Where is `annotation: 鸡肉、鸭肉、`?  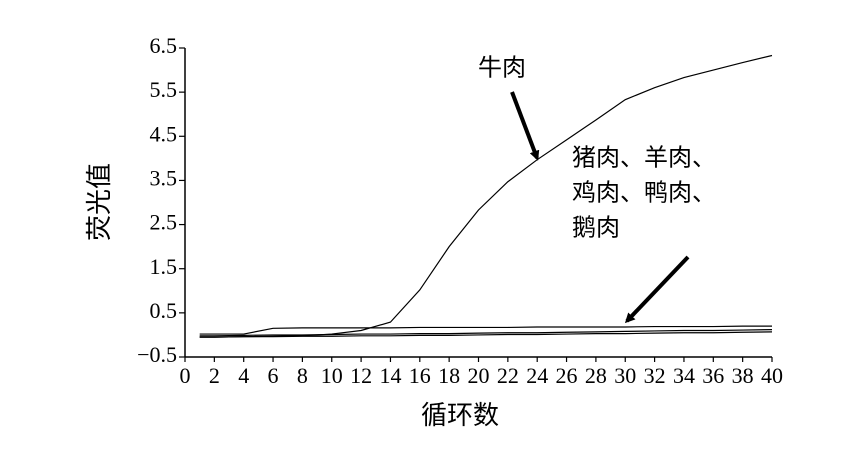
annotation: 鸡肉、鸭肉、 is located at coordinates (644, 193).